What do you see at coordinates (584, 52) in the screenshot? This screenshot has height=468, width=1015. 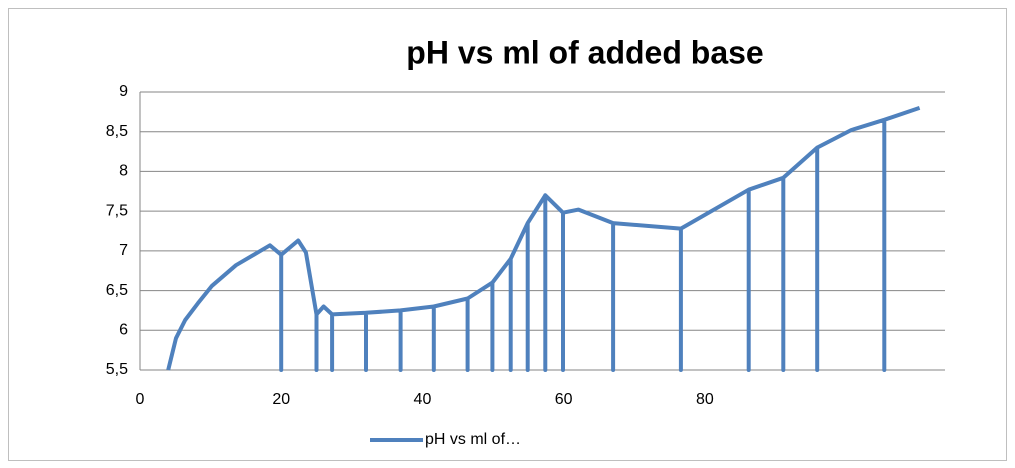 I see `chart-title: pH vs ml of added base` at bounding box center [584, 52].